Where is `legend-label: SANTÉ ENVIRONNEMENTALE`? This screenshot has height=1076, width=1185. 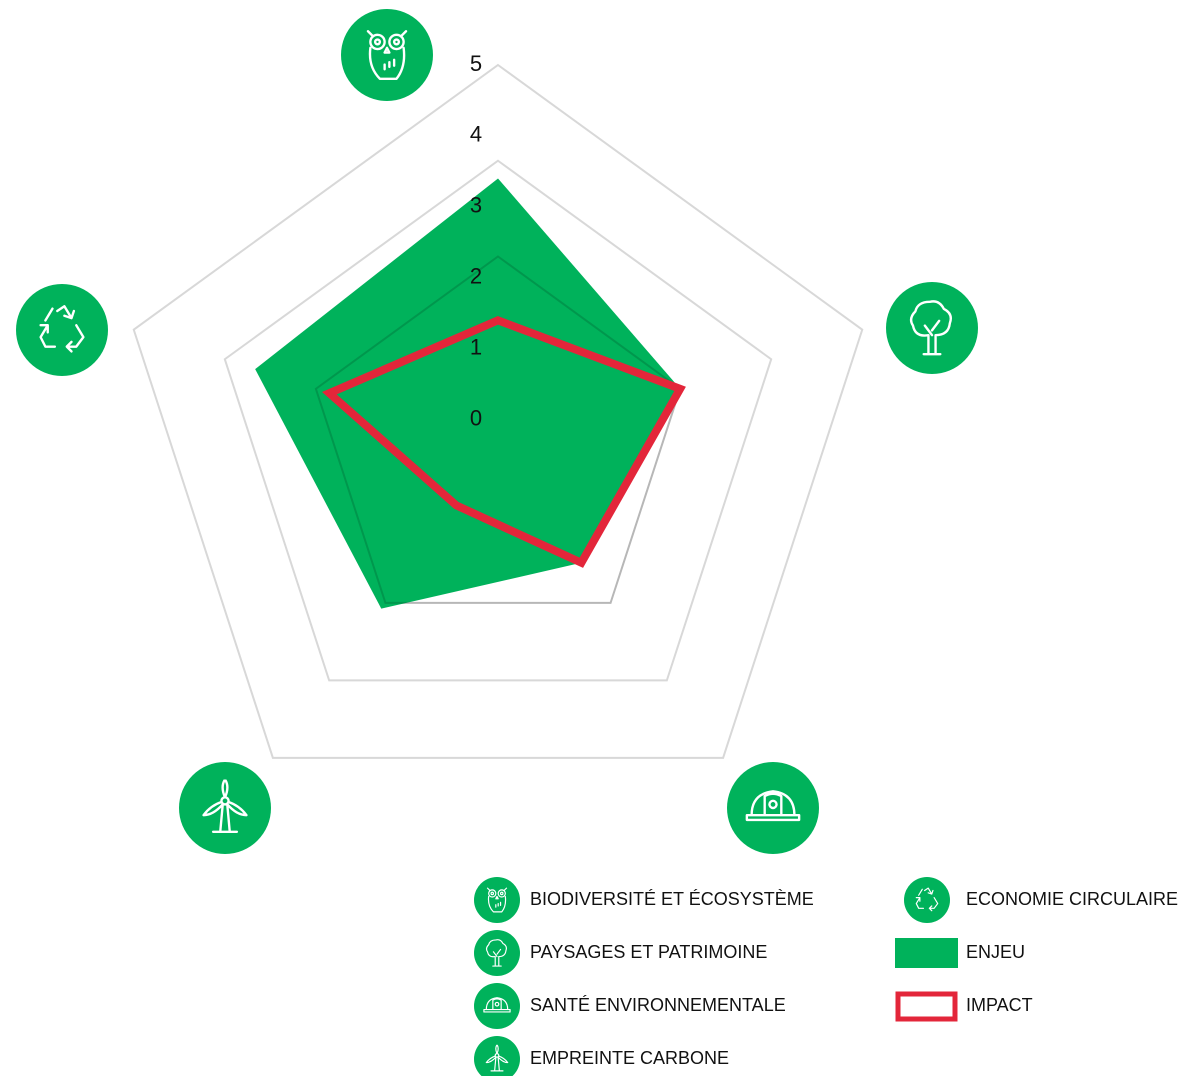 legend-label: SANTÉ ENVIRONNEMENTALE is located at coordinates (658, 1005).